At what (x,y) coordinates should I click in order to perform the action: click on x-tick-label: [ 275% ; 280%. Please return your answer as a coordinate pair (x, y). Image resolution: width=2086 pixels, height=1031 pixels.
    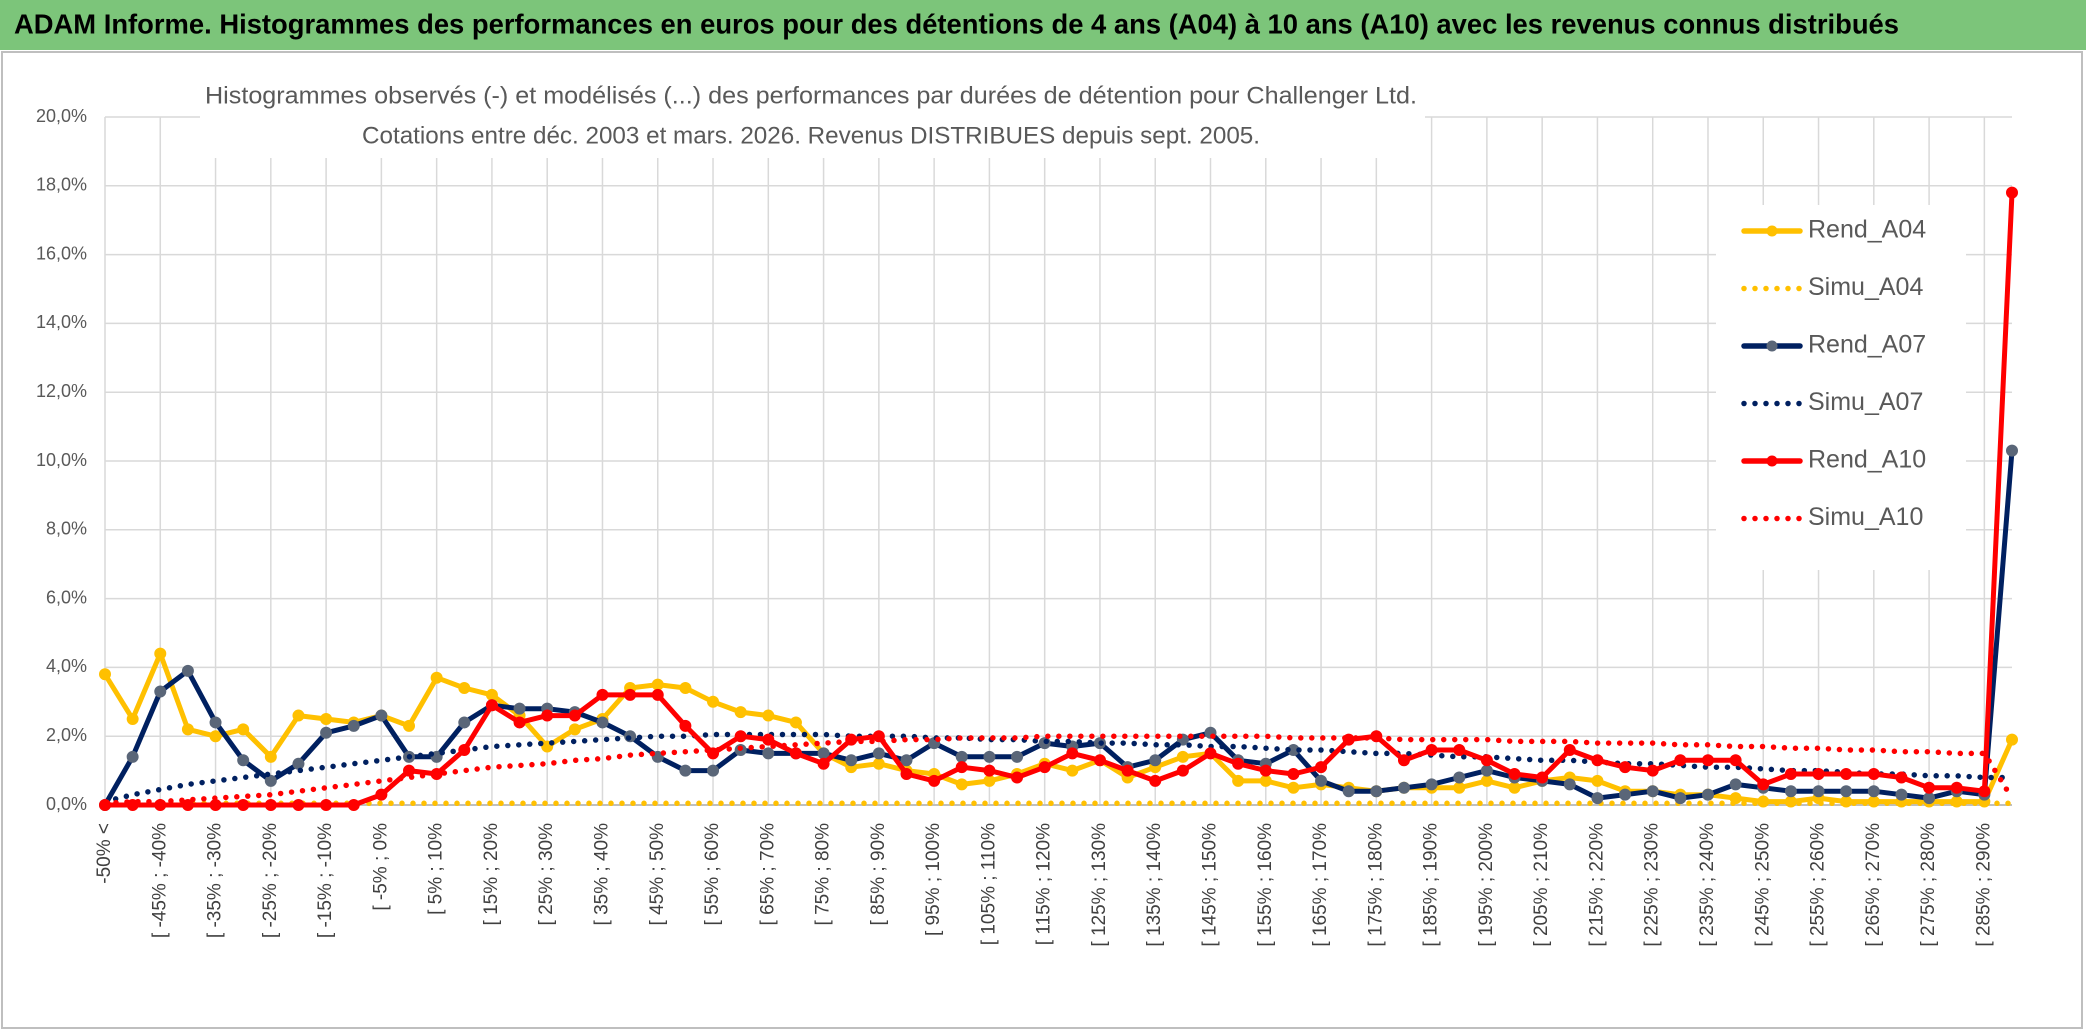
    Looking at the image, I should click on (1928, 885).